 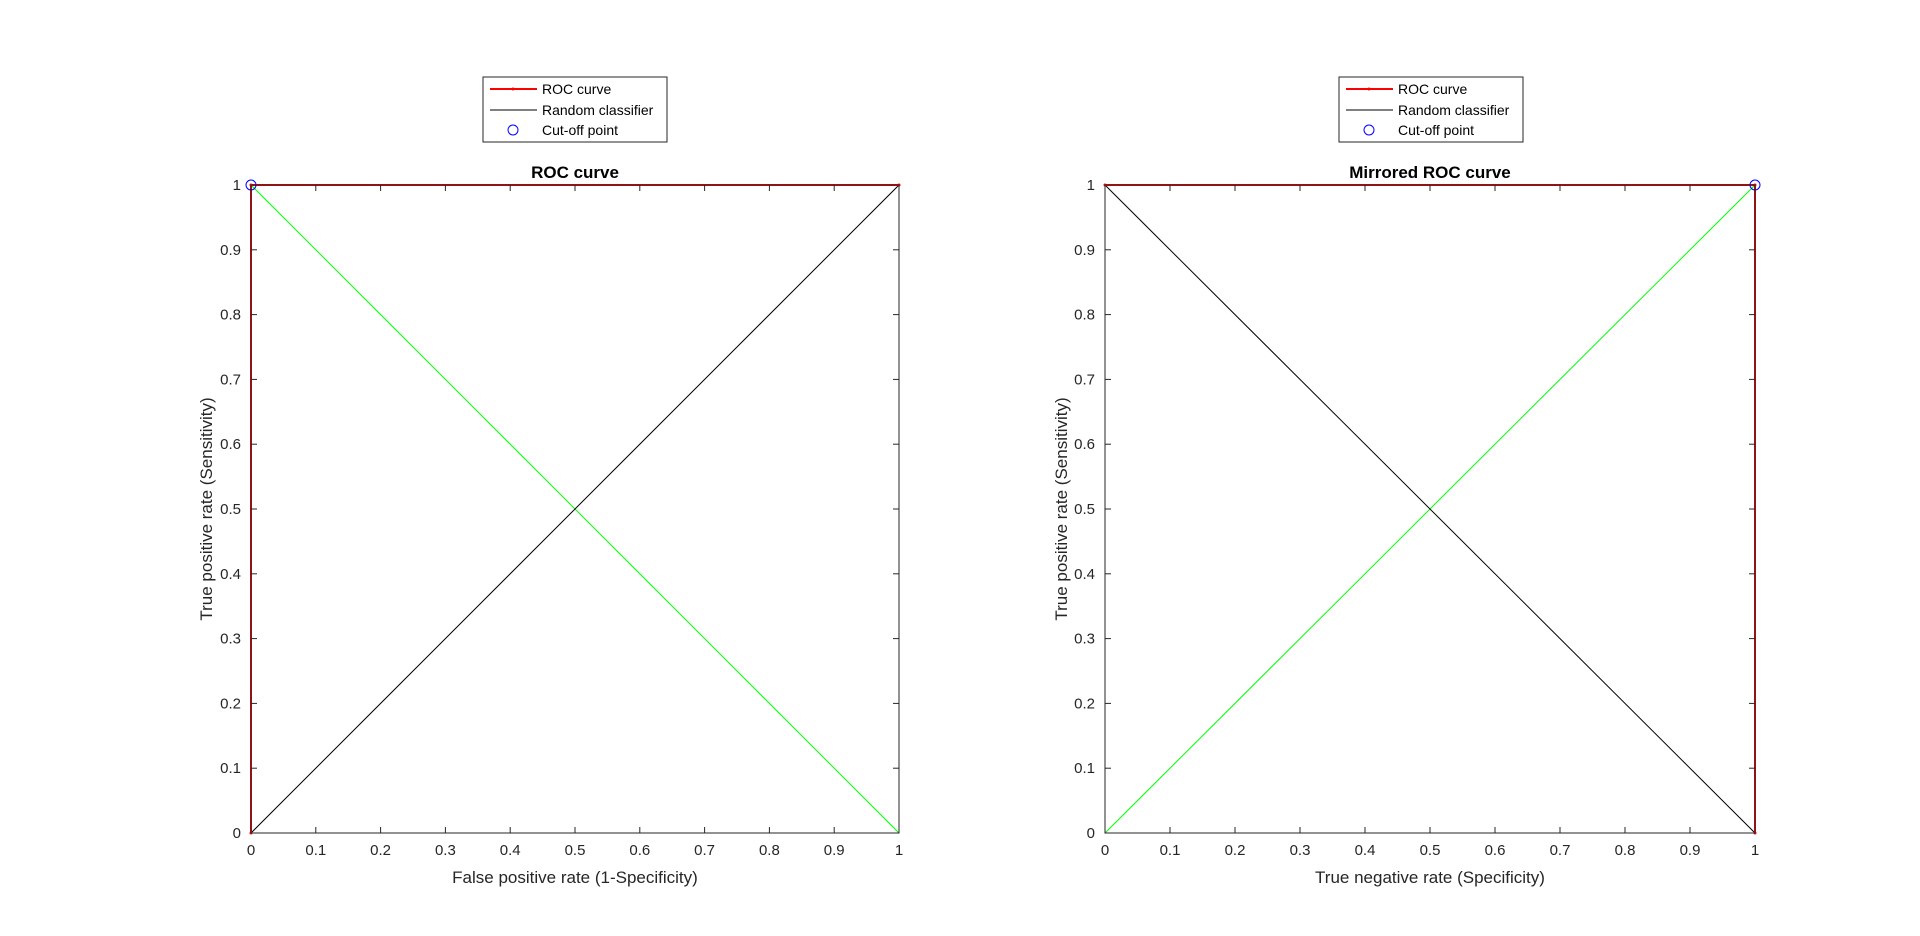 What do you see at coordinates (575, 877) in the screenshot?
I see `x-axis-label: False positive rate (1-Specificity)` at bounding box center [575, 877].